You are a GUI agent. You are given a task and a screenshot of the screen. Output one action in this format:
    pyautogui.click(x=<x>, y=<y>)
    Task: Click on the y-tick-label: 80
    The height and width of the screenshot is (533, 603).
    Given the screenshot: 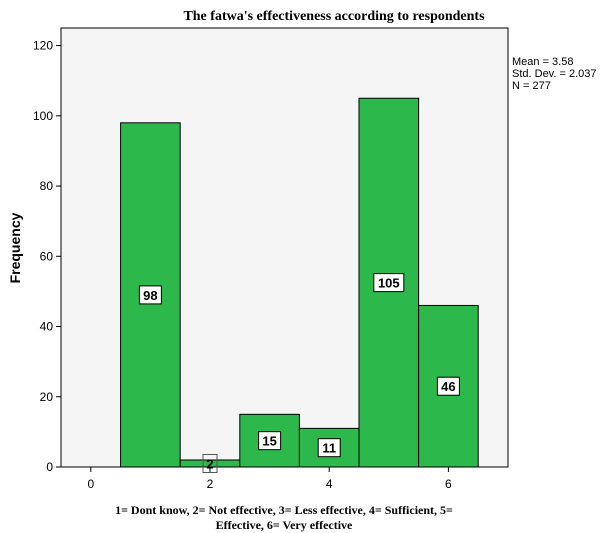 What is the action you would take?
    pyautogui.click(x=47, y=186)
    